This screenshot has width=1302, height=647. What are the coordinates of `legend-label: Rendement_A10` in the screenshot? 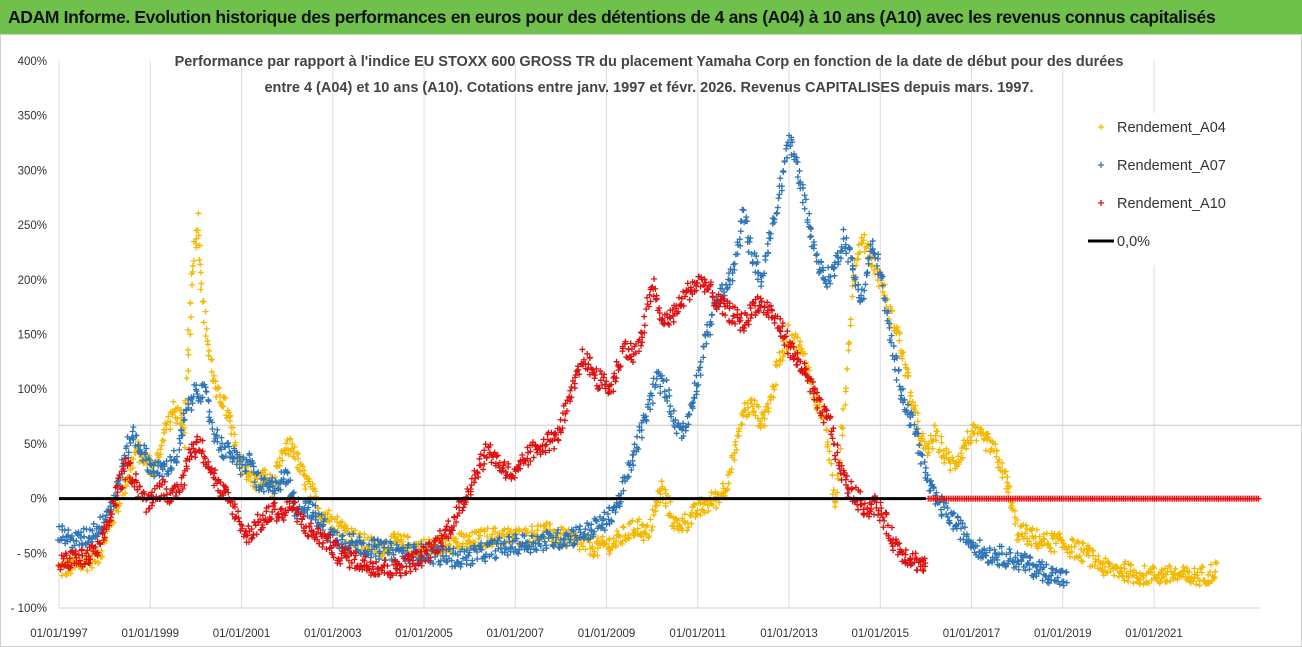 It's located at (1171, 204).